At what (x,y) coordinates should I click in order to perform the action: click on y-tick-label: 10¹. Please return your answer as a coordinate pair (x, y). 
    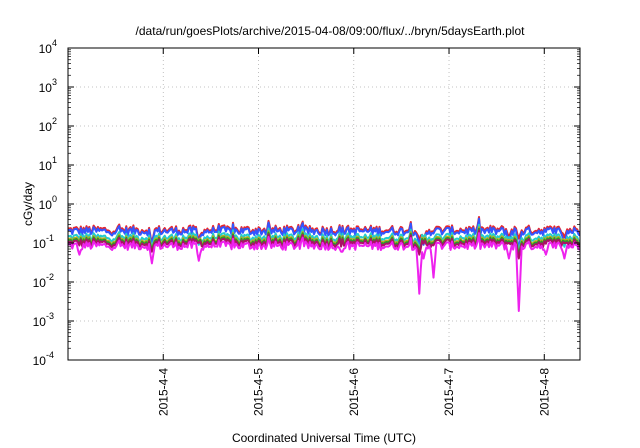
    Looking at the image, I should click on (48, 164).